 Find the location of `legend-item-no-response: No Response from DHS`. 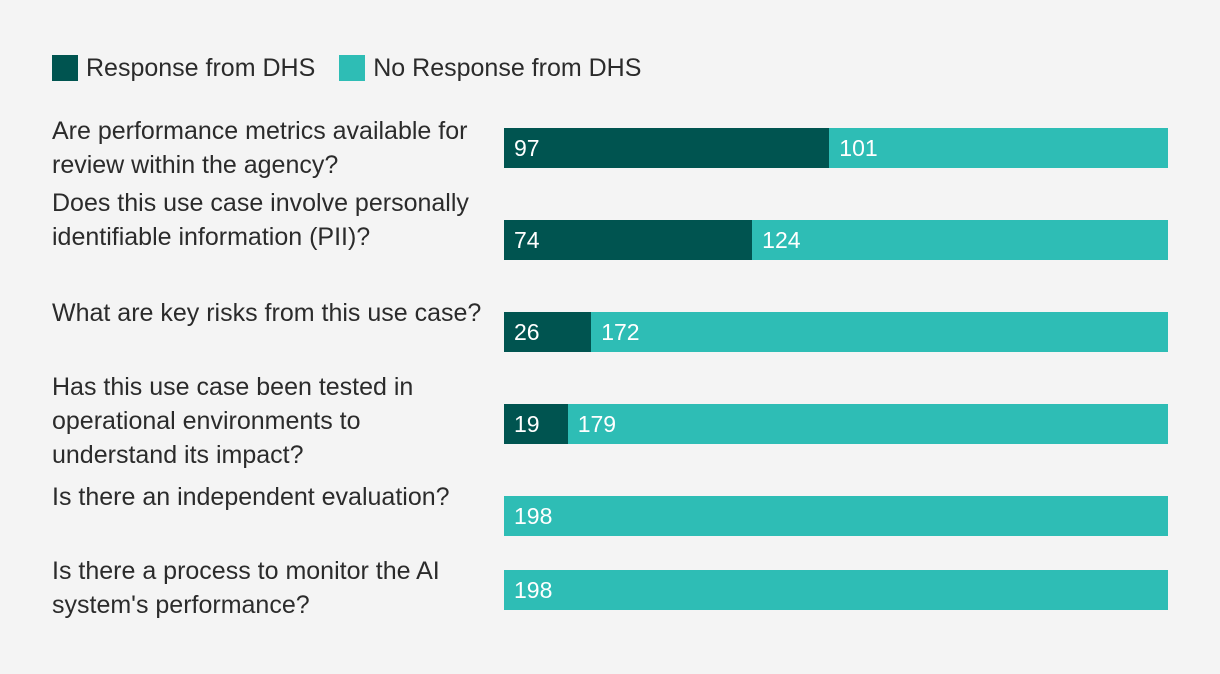

legend-item-no-response: No Response from DHS is located at coordinates (490, 68).